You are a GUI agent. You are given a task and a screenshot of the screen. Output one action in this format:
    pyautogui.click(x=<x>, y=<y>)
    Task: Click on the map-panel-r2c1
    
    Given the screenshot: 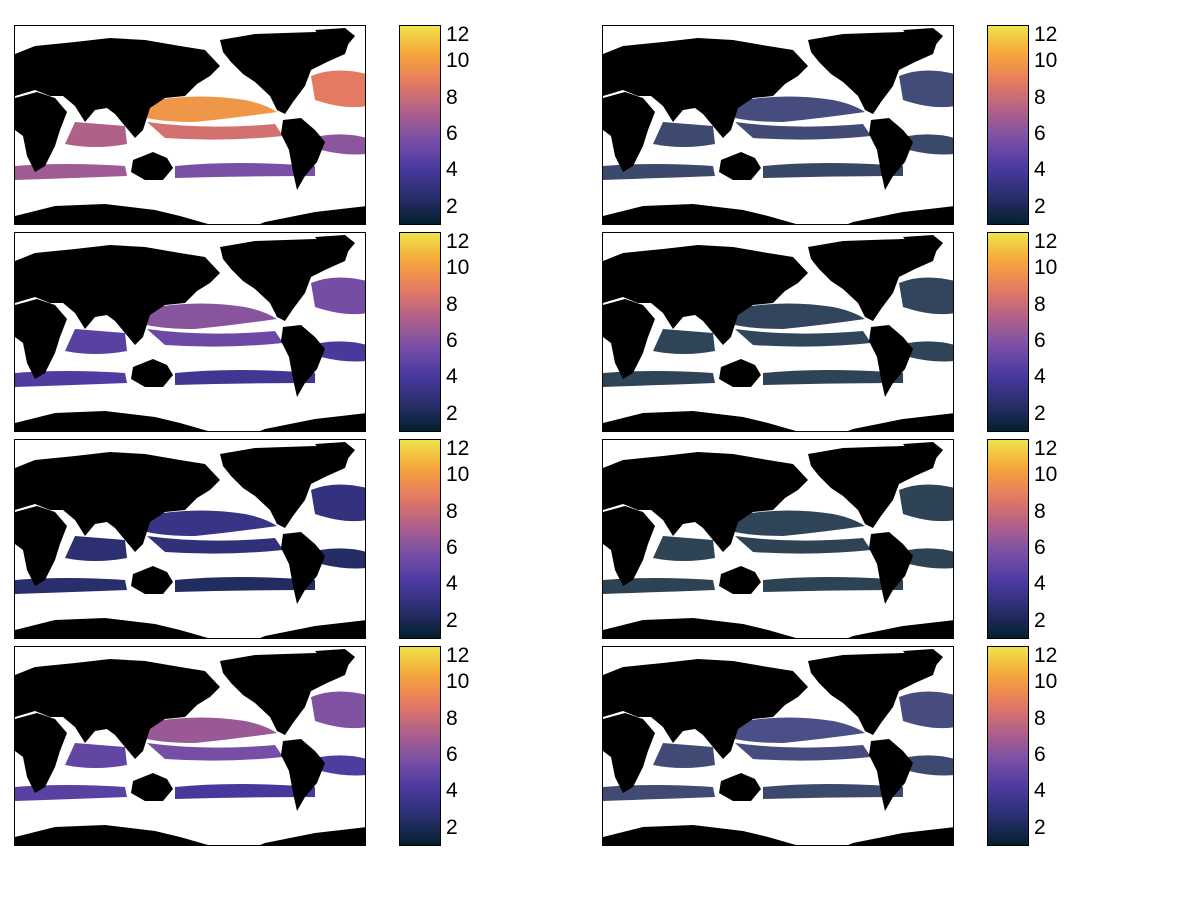 What is the action you would take?
    pyautogui.click(x=190, y=332)
    